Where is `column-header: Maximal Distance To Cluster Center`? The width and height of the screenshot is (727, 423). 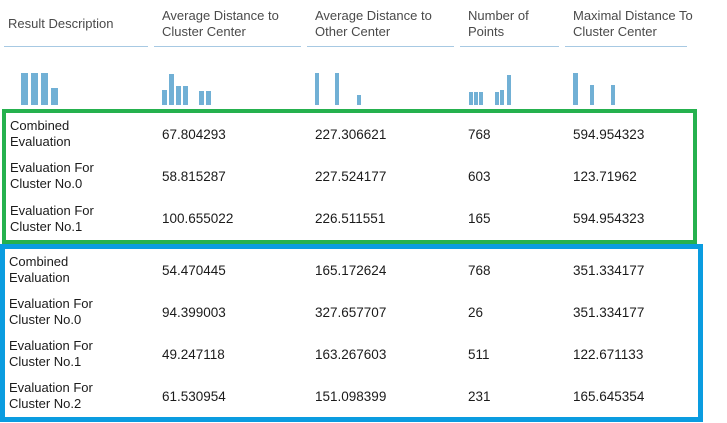 column-header: Maximal Distance To Cluster Center is located at coordinates (633, 23).